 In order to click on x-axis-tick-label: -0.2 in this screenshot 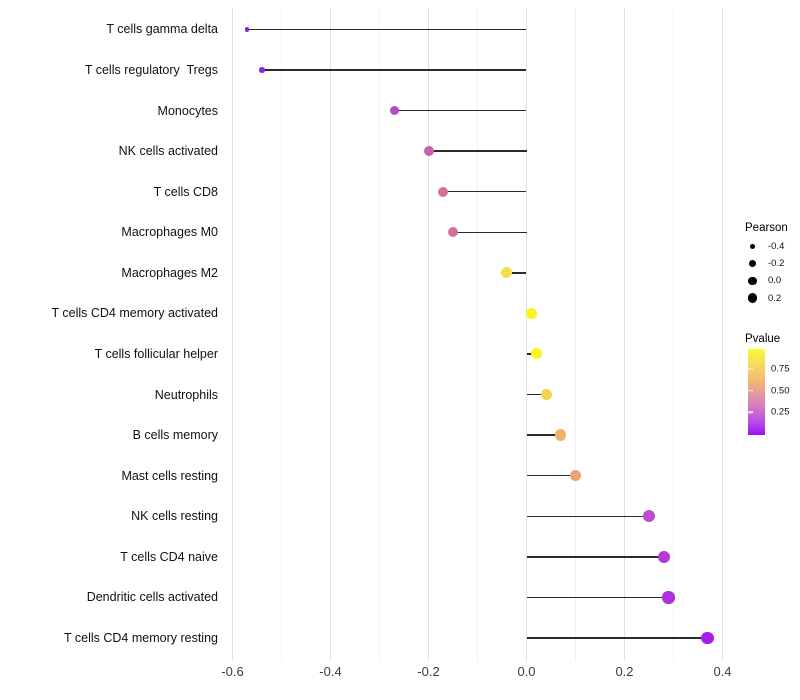, I will do `click(428, 671)`.